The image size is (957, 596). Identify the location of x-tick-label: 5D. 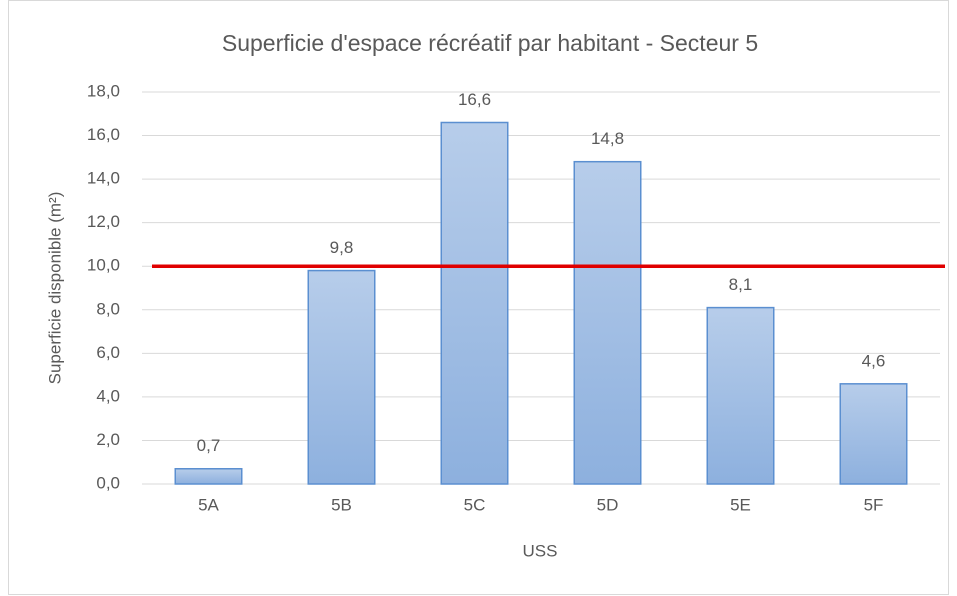
(608, 504).